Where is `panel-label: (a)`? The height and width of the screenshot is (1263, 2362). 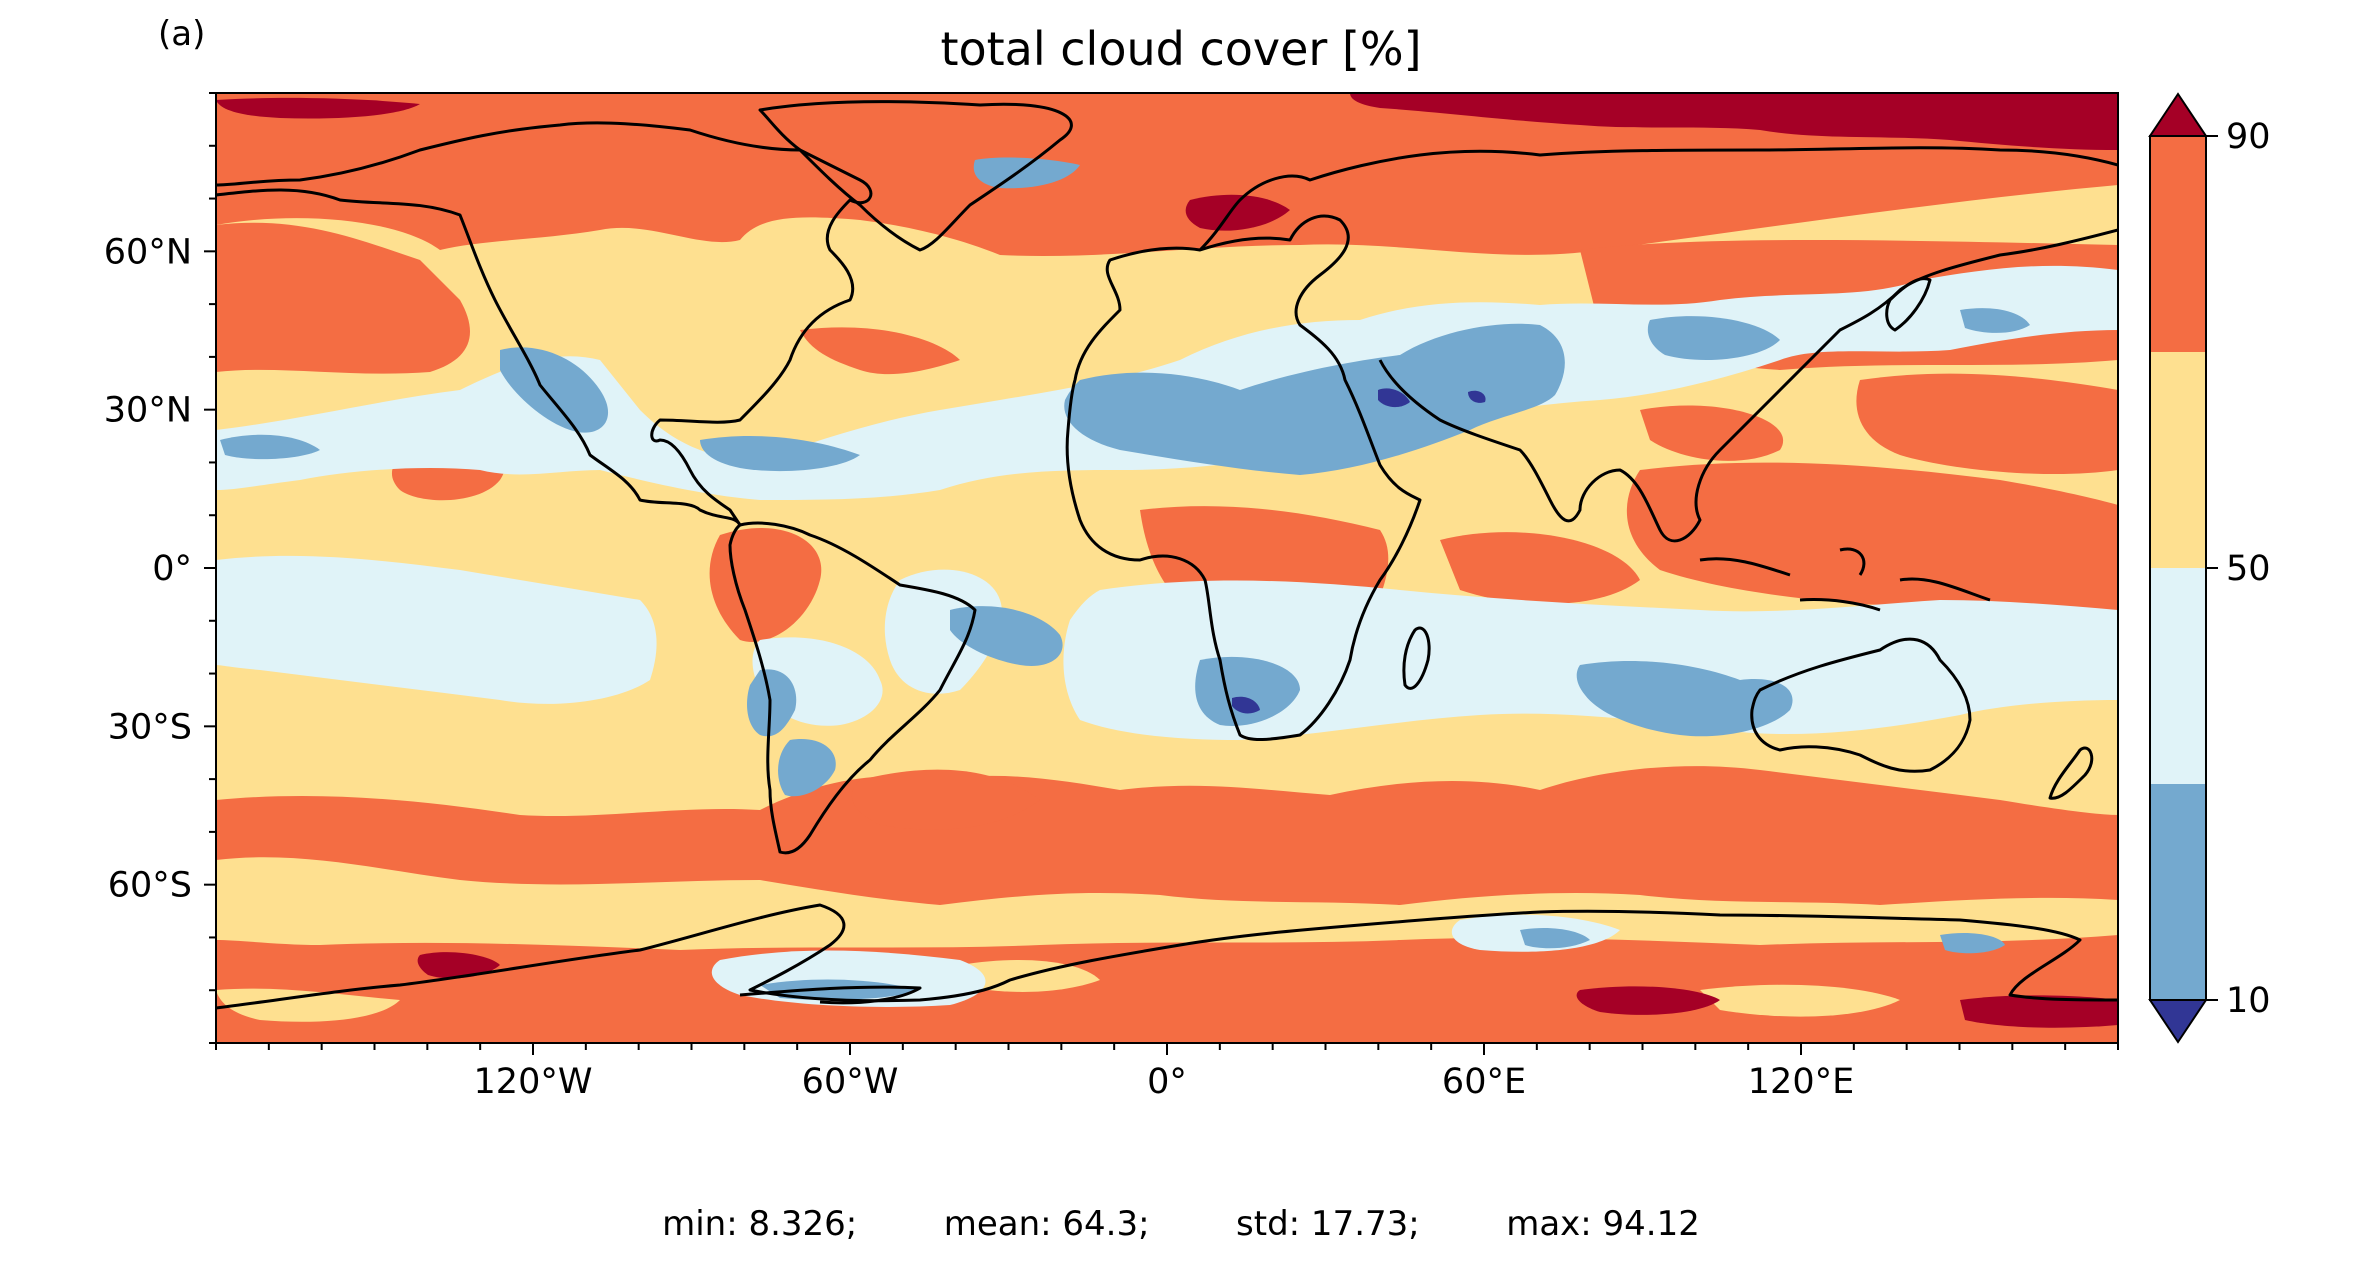
panel-label: (a) is located at coordinates (182, 34).